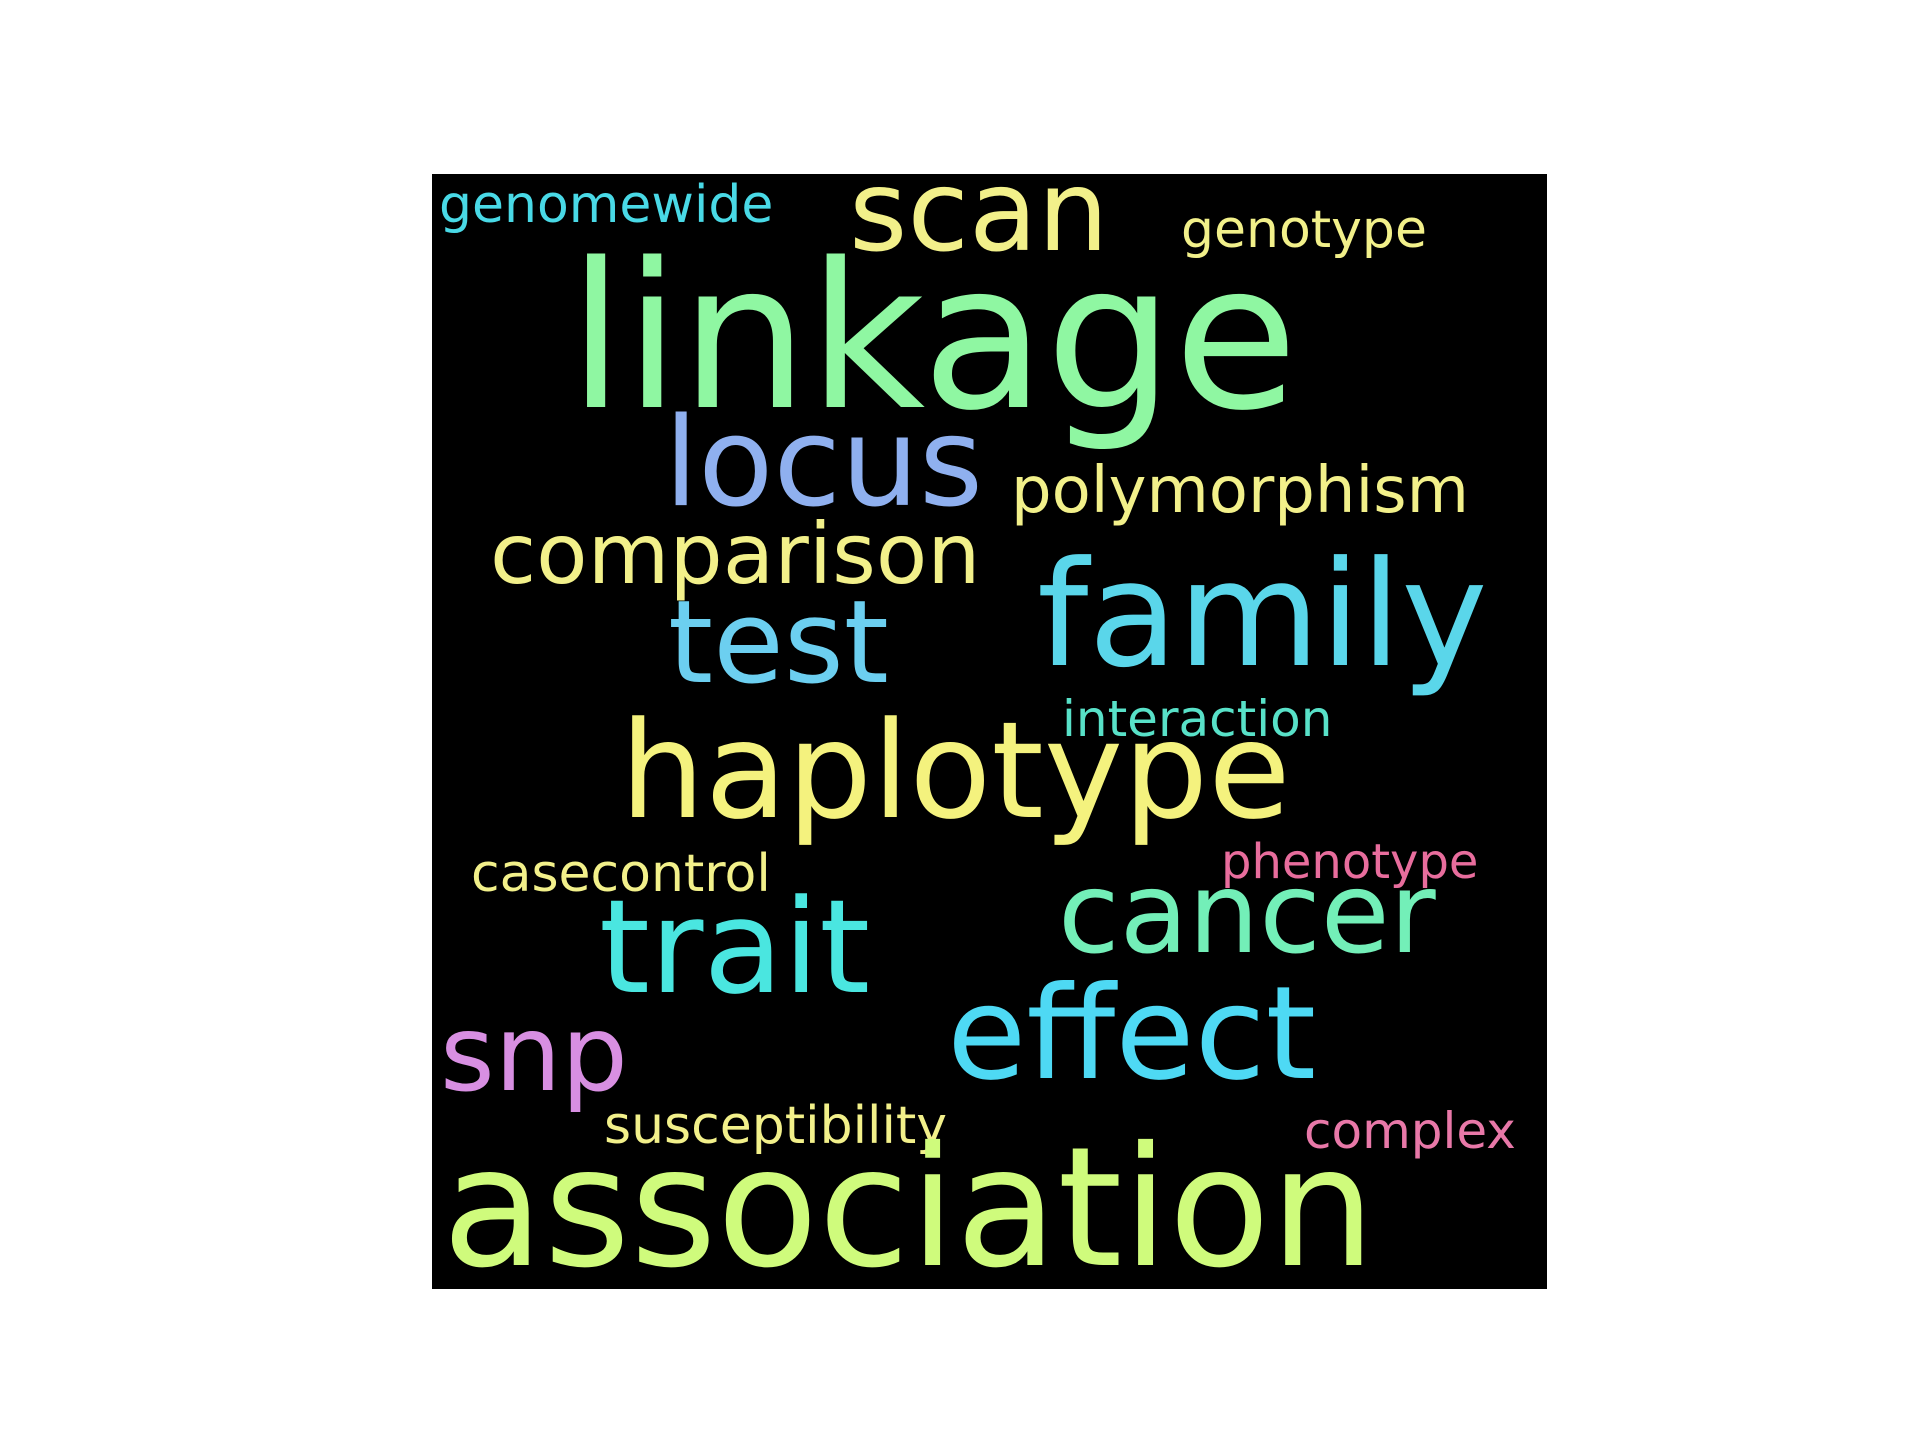 The image size is (1920, 1440). I want to click on word-casecontrol: casecontrol, so click(621, 874).